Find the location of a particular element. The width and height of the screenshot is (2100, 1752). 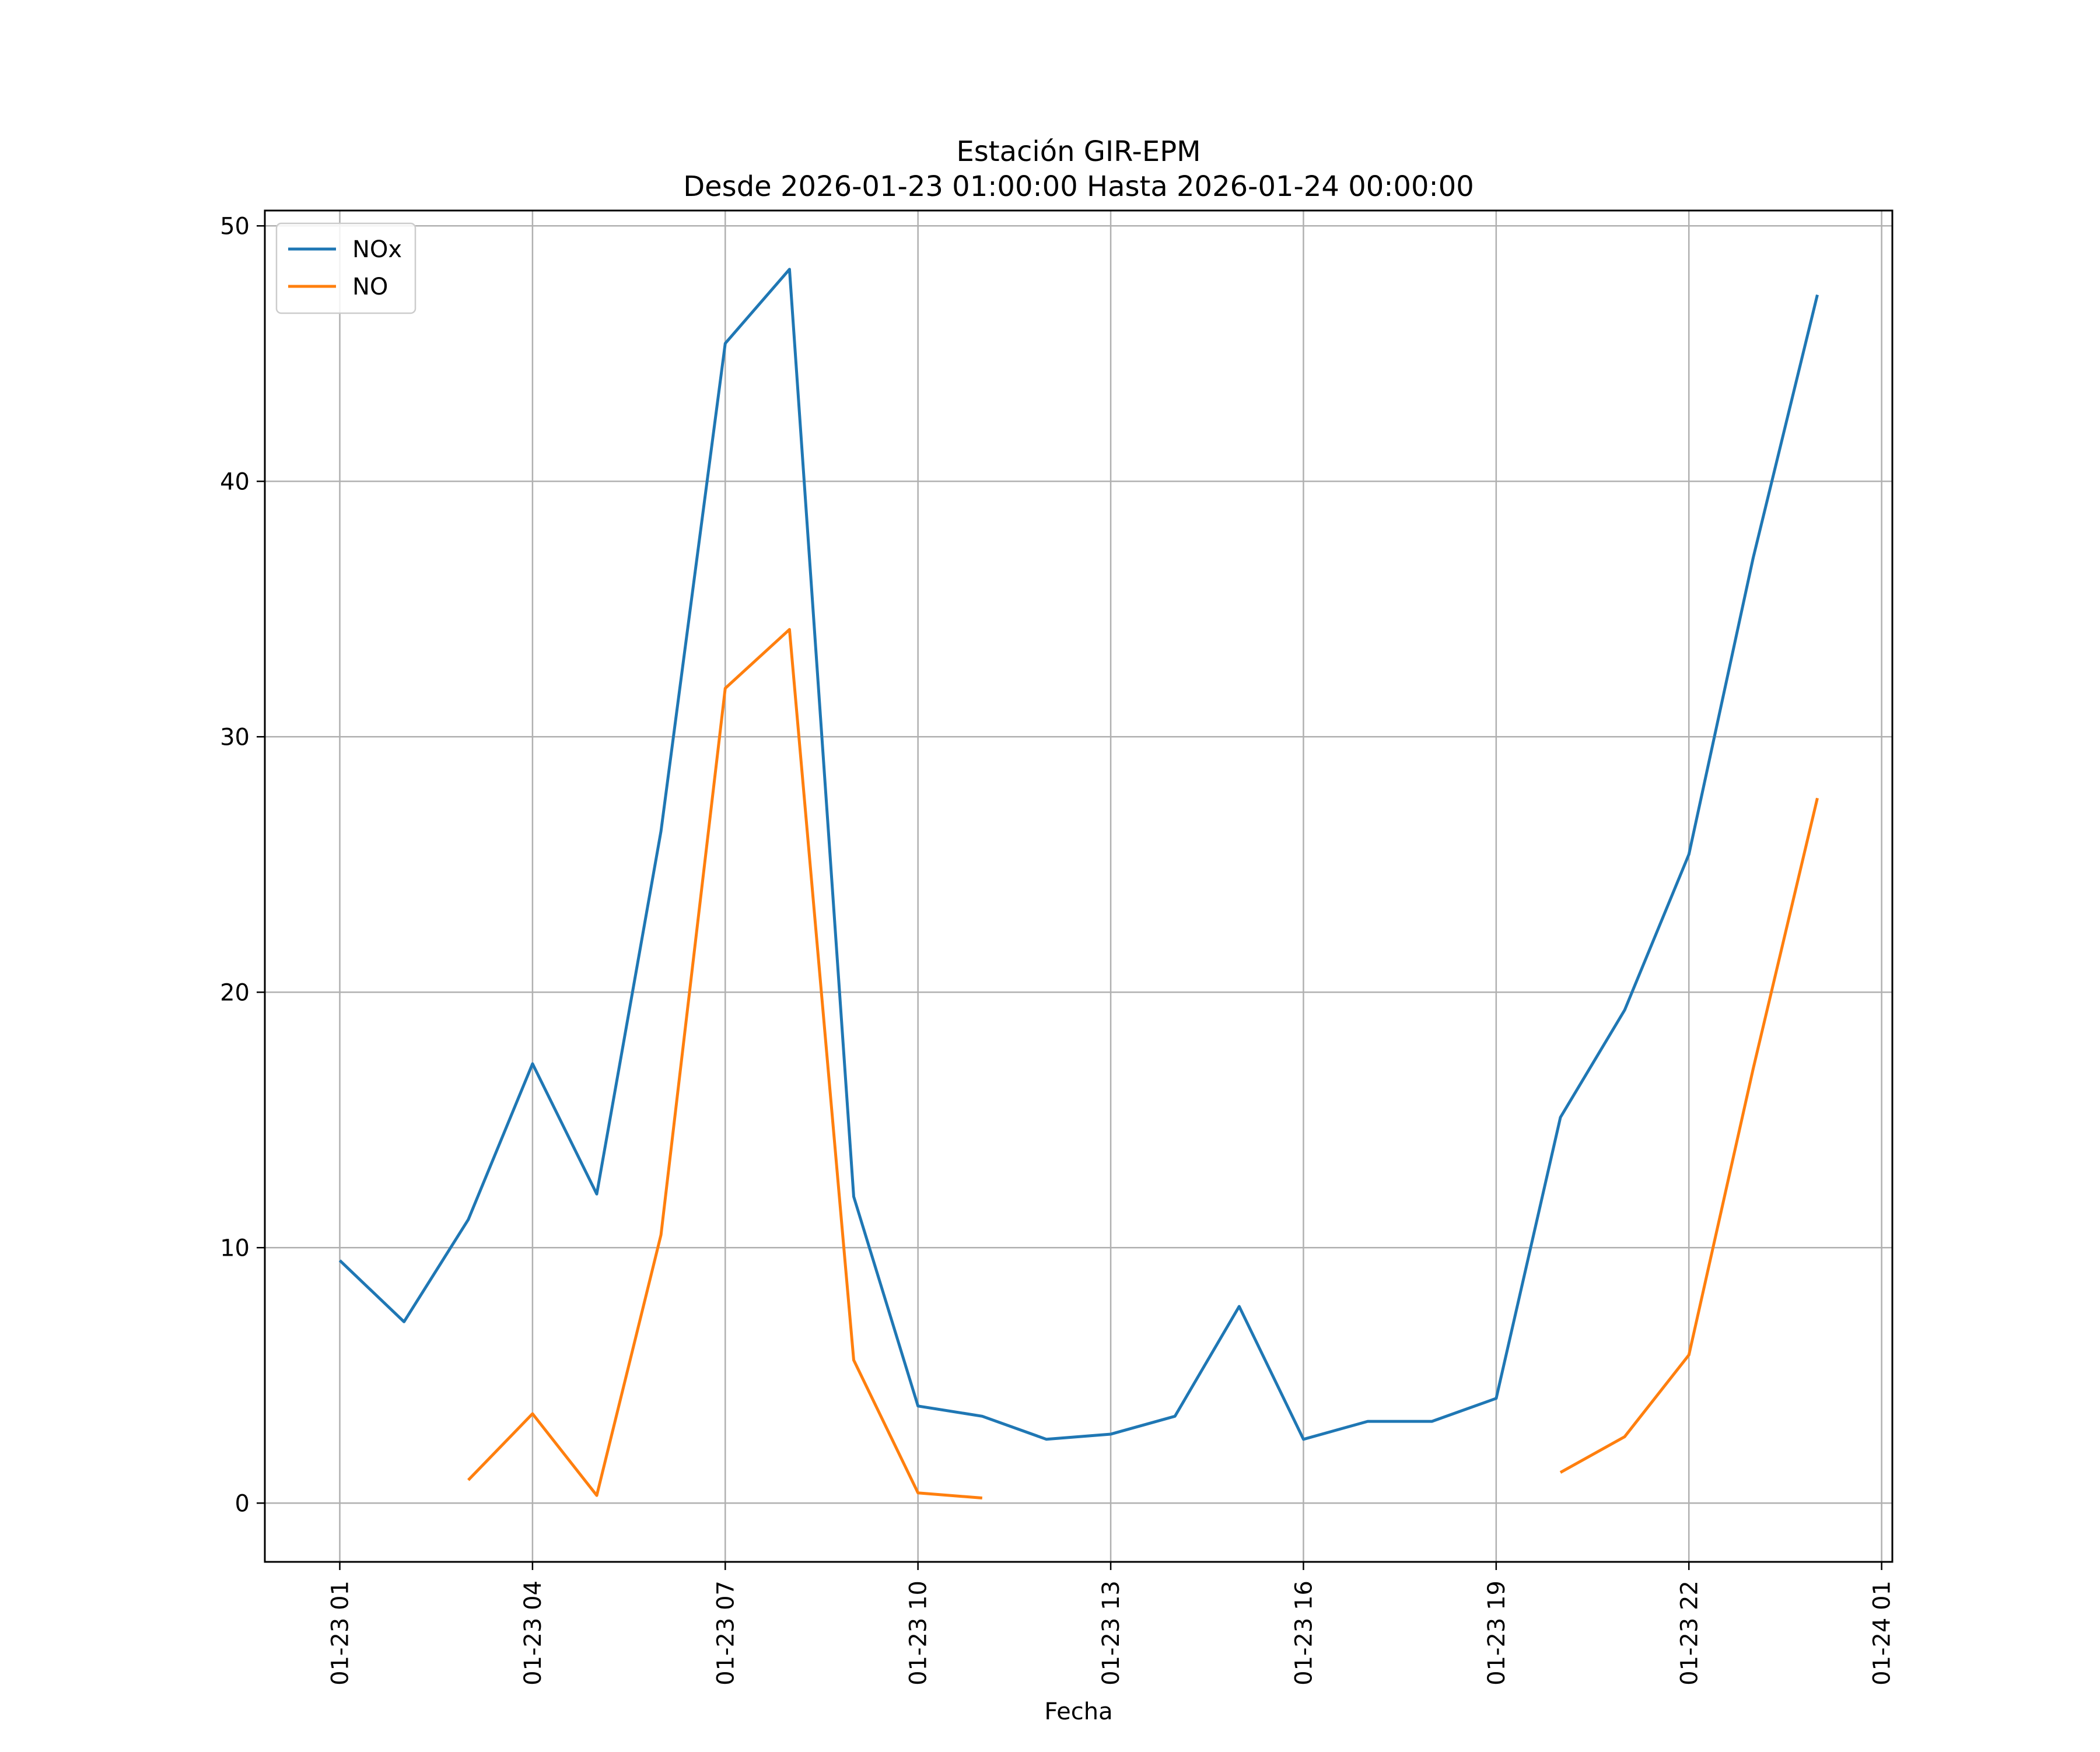

x-tick-label: 01-23 01 is located at coordinates (340, 1633).